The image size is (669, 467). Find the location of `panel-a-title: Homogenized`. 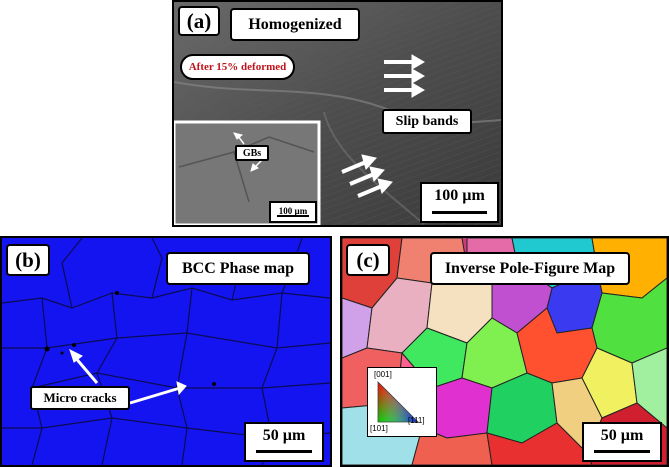

panel-a-title: Homogenized is located at coordinates (295, 24).